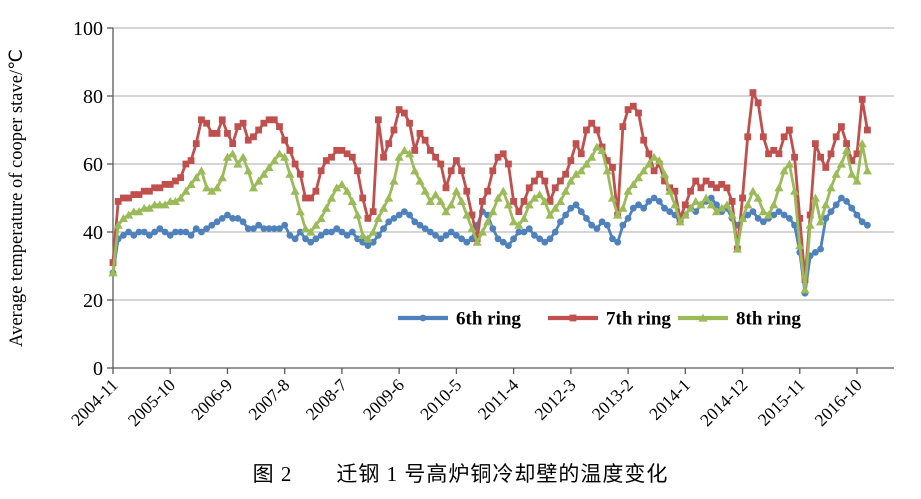 The image size is (921, 499). I want to click on chart-legend: 6th ring 7th ring 8th ring, so click(599, 319).